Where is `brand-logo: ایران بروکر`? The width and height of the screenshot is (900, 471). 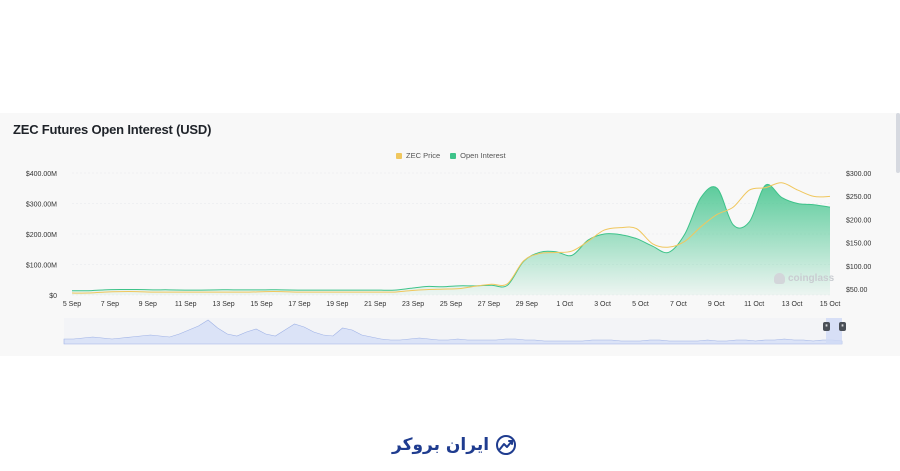 brand-logo: ایران بروکر is located at coordinates (454, 445).